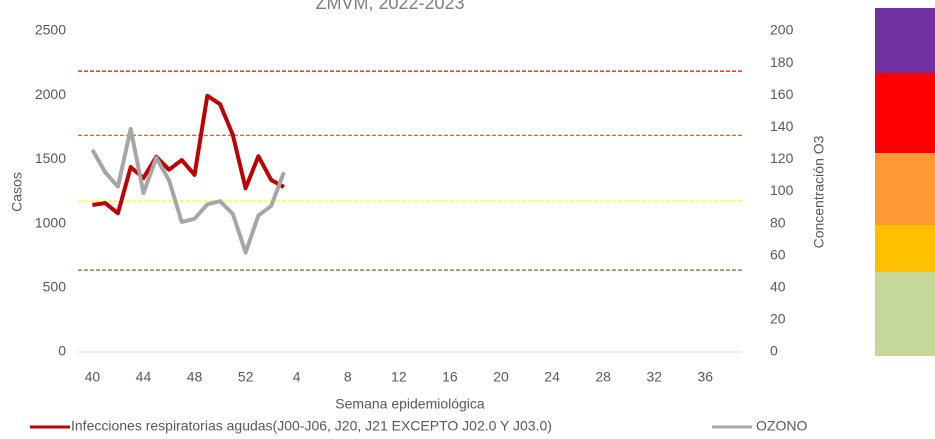 The width and height of the screenshot is (935, 439). Describe the element at coordinates (774, 351) in the screenshot. I see `y2-tick-label: 0` at that location.